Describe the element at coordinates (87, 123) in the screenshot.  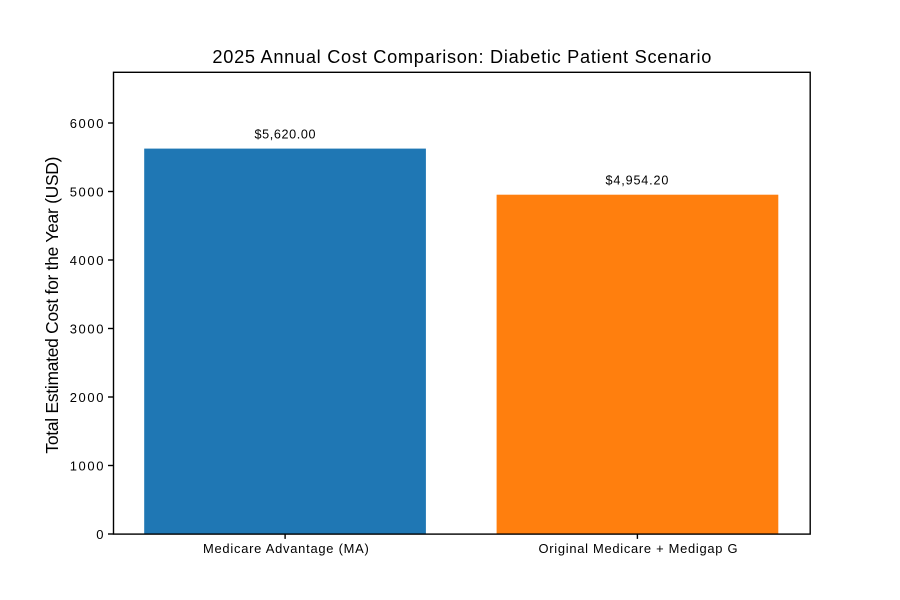
I see `svg-text: 6000` at that location.